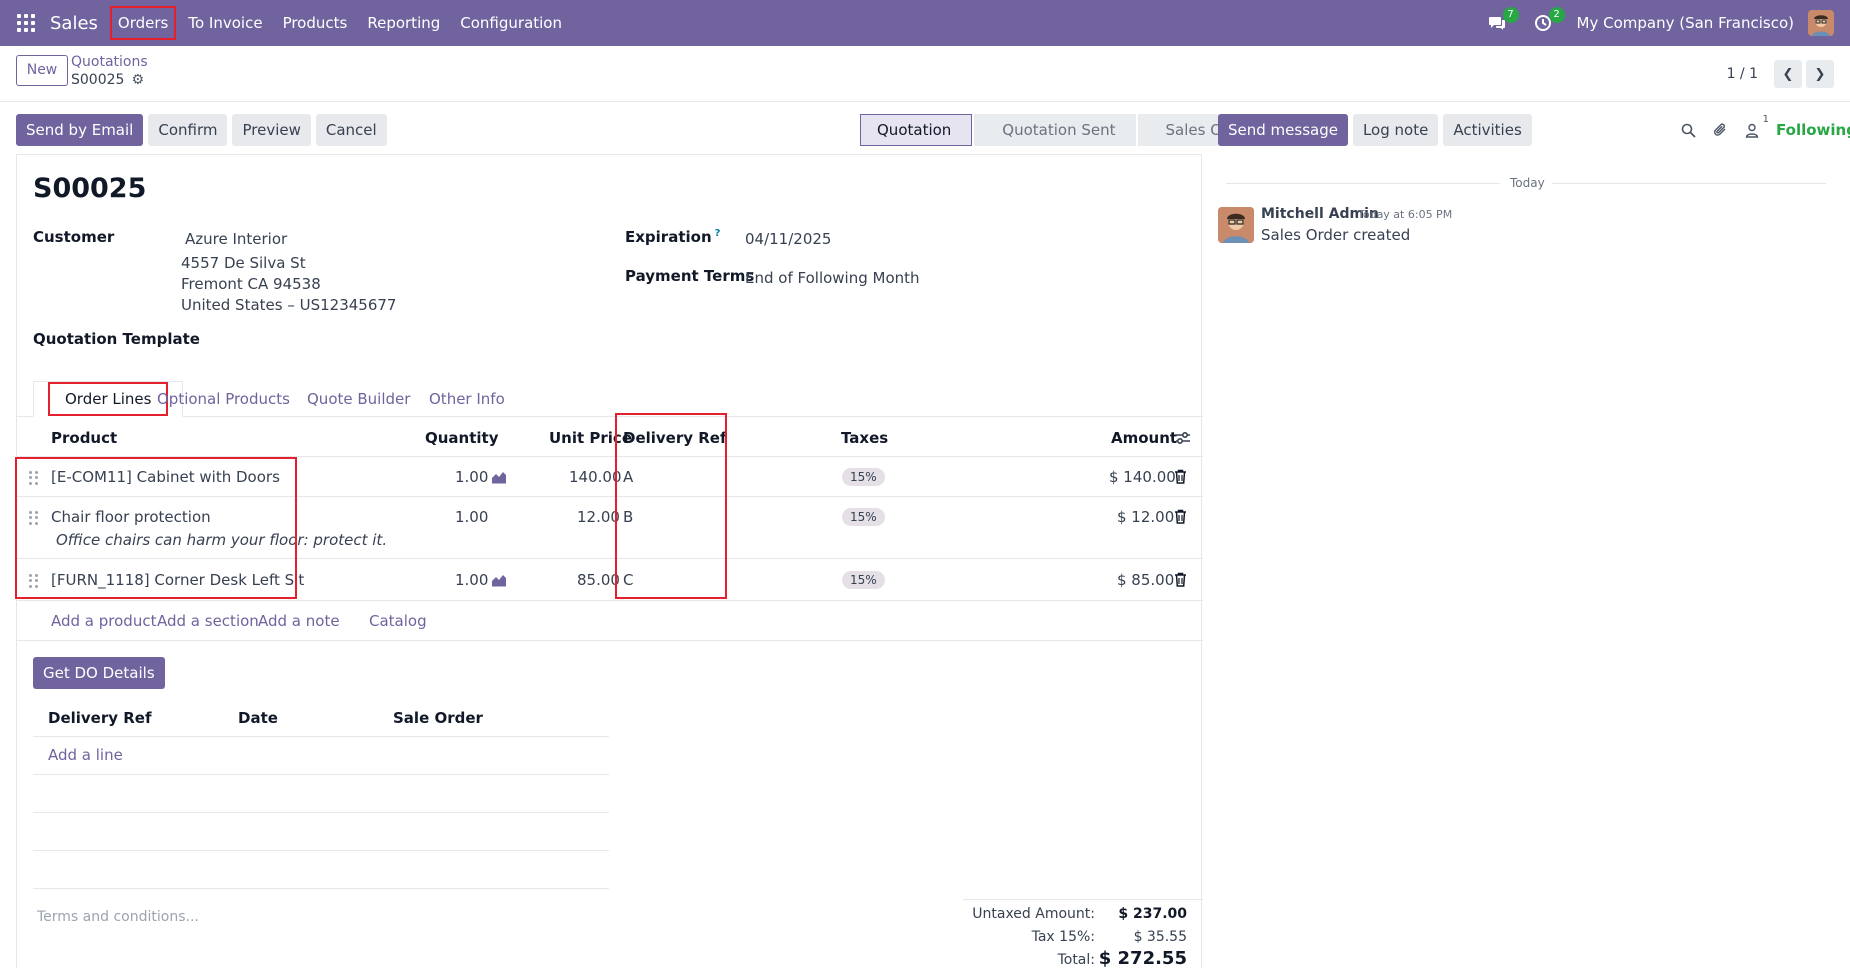 The height and width of the screenshot is (968, 1850). What do you see at coordinates (131, 517) in the screenshot?
I see `line-product: Chair floor protection` at bounding box center [131, 517].